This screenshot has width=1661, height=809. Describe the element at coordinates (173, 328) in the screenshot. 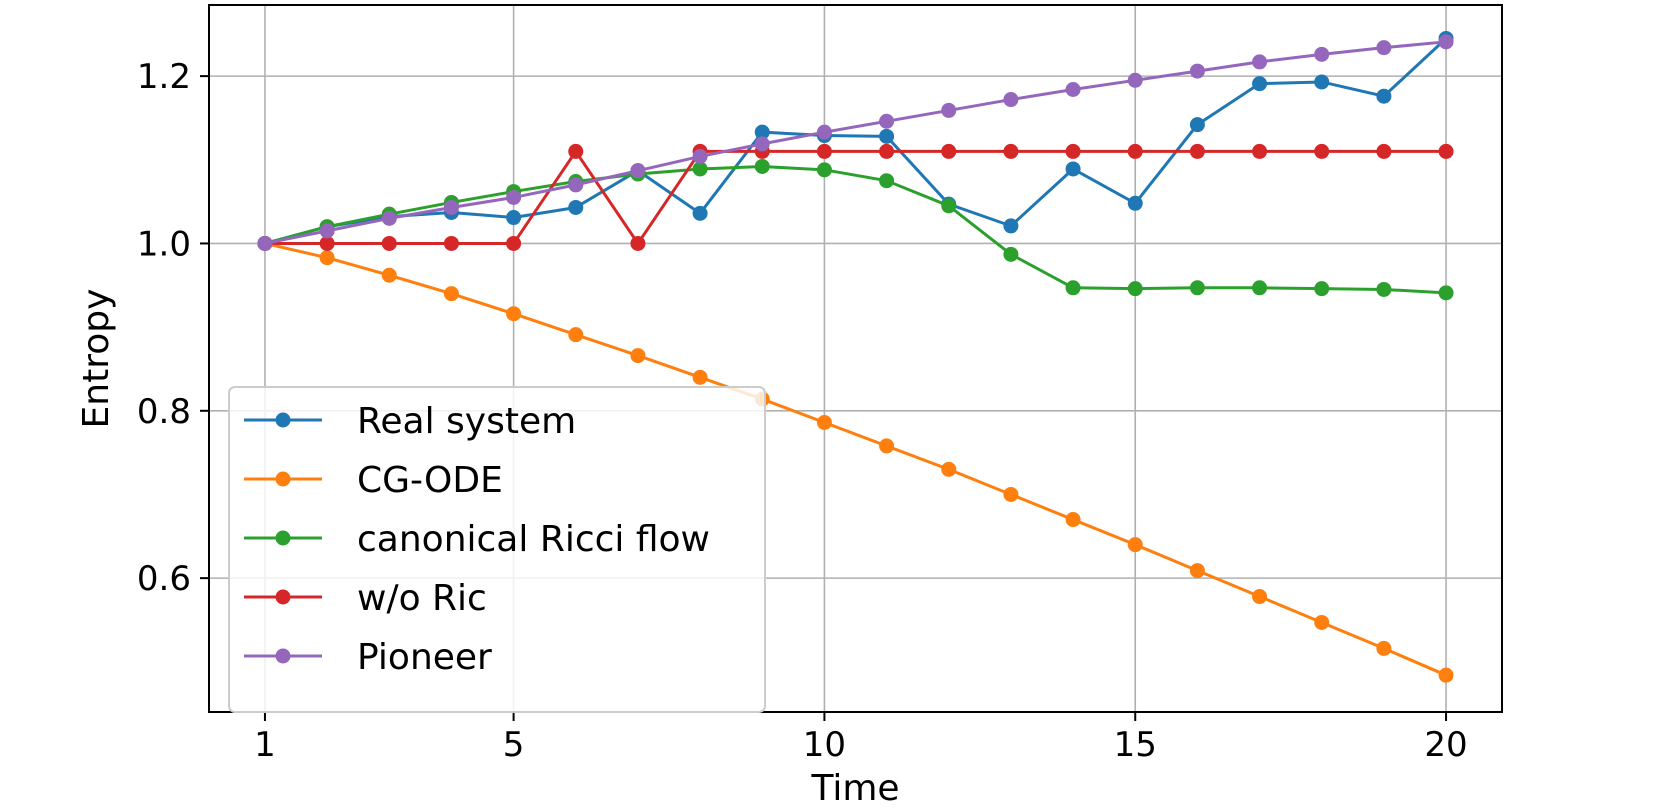

I see `y-axis-ticks: 0.6 0.8 1.0 1.2` at that location.